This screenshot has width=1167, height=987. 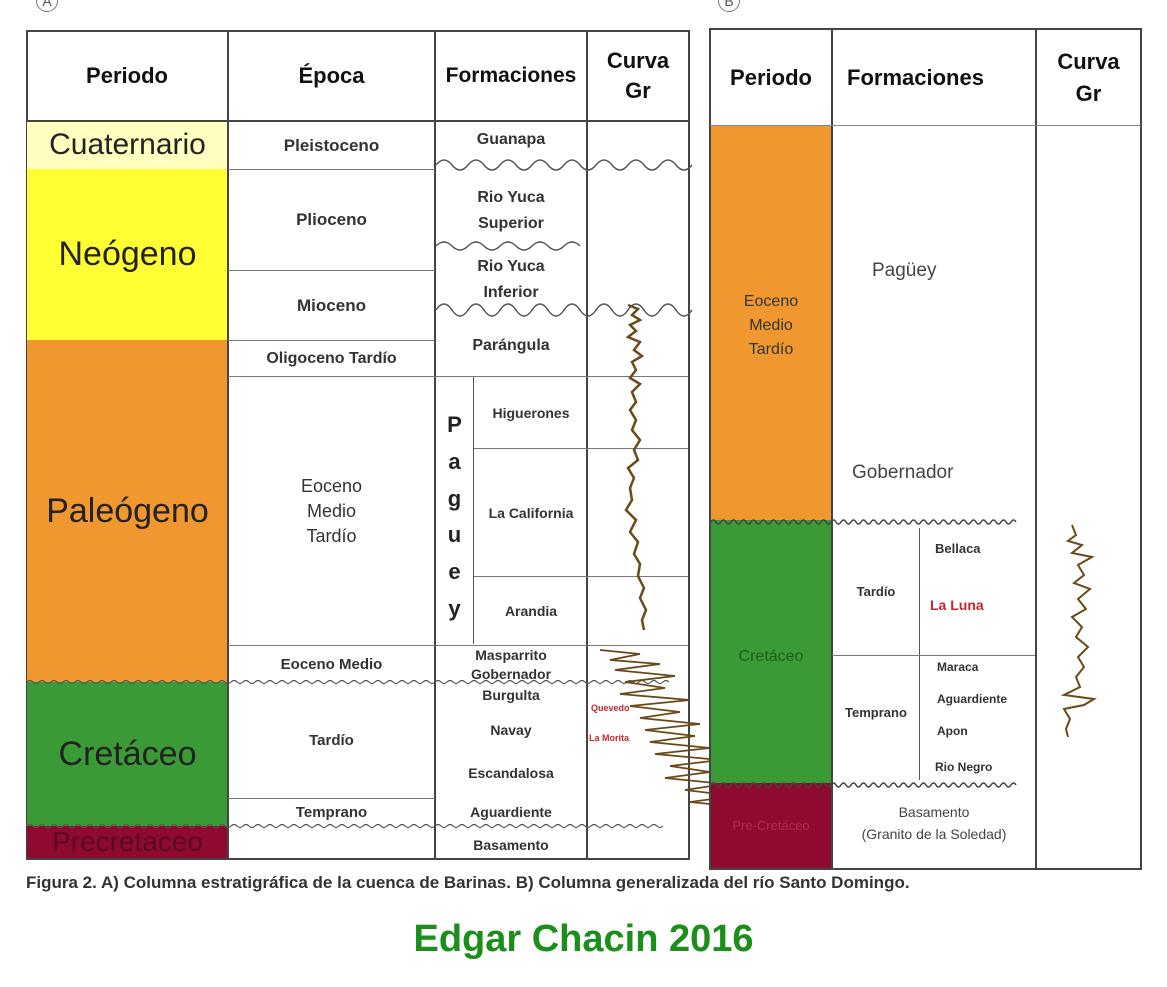 I want to click on author-credit: Edgar Chacin 2016, so click(x=583, y=939).